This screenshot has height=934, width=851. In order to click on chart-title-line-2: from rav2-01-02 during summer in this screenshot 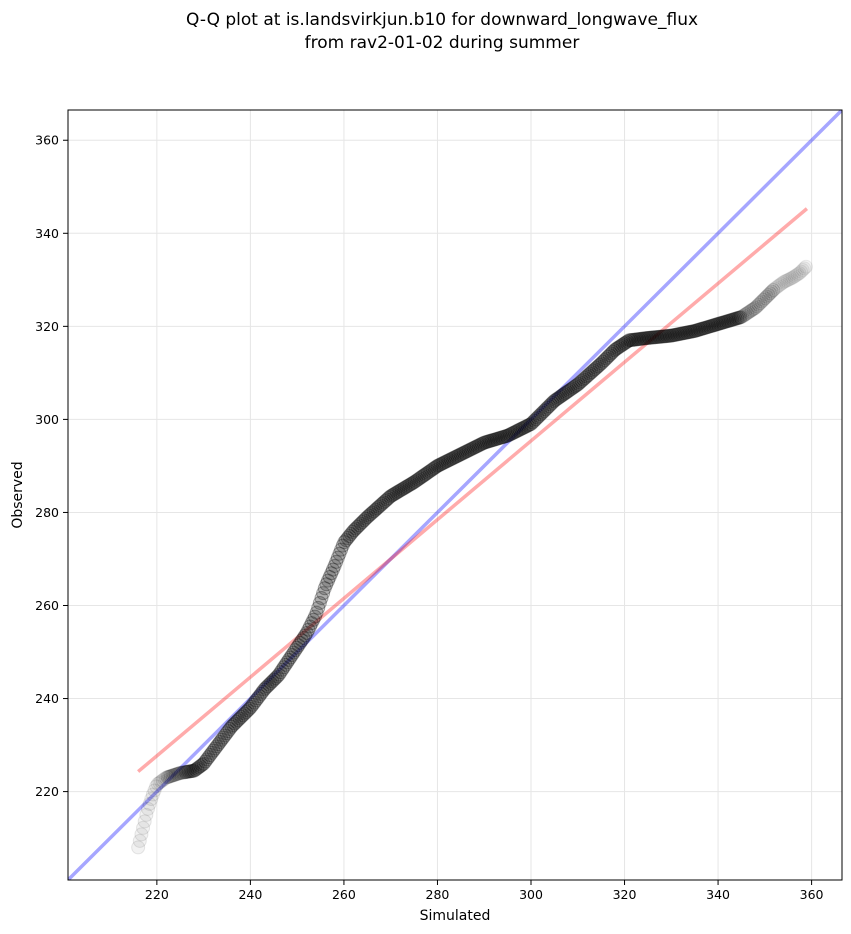, I will do `click(442, 43)`.